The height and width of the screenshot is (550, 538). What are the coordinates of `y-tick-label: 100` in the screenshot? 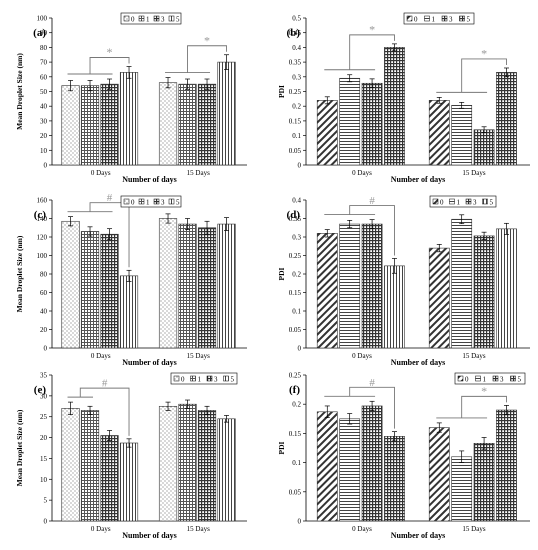 It's located at (42, 19).